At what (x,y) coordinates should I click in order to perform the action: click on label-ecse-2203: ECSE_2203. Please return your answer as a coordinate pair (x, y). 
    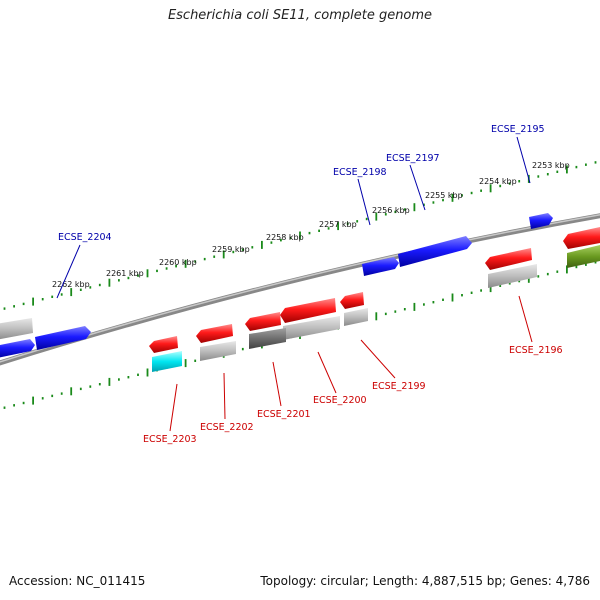
    Looking at the image, I should click on (170, 439).